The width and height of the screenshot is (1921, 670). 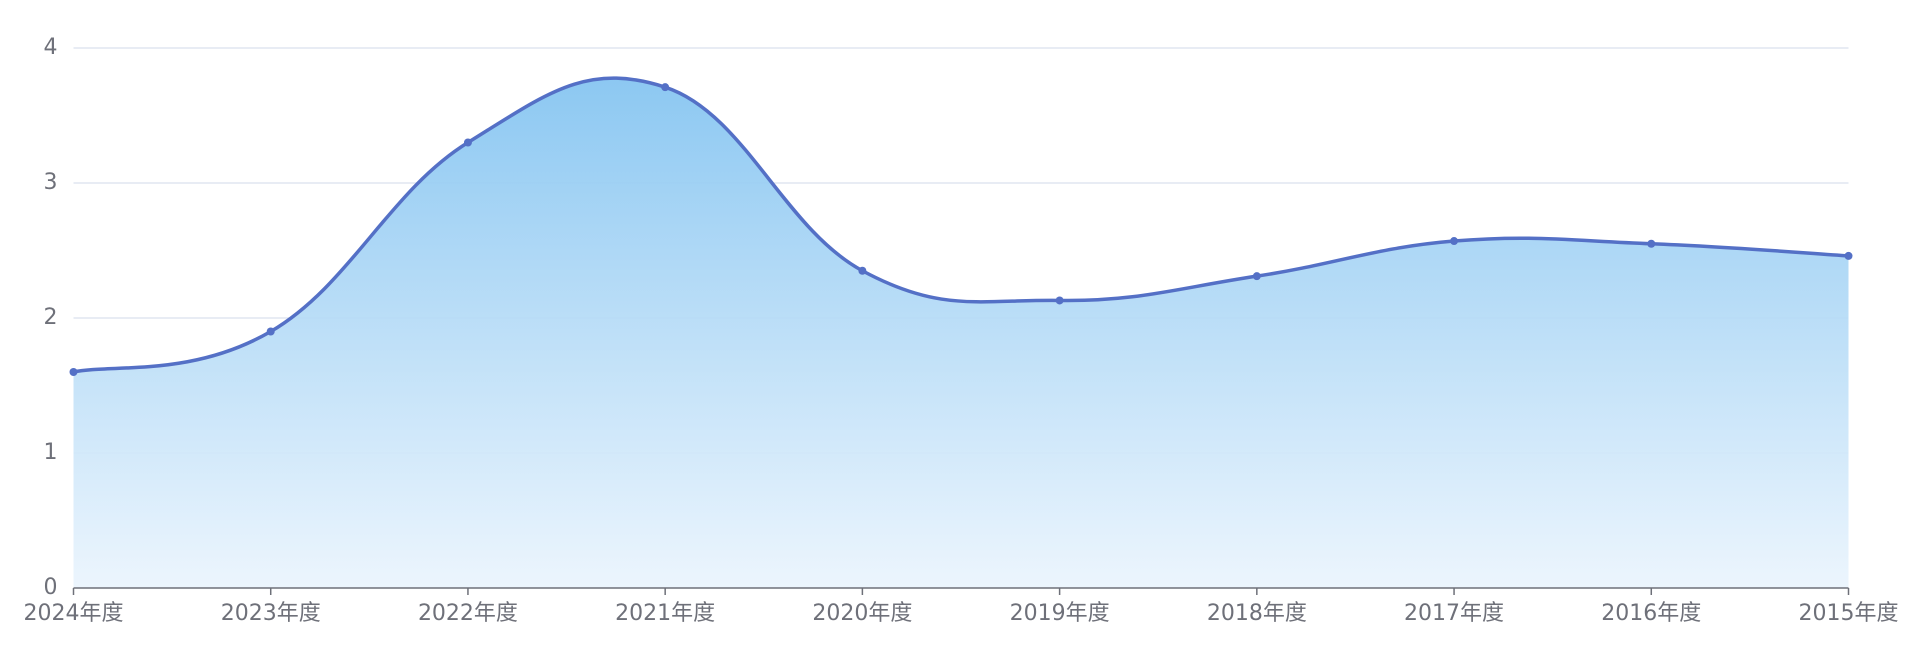 What do you see at coordinates (862, 613) in the screenshot?
I see `x-tick-label: 2020年度` at bounding box center [862, 613].